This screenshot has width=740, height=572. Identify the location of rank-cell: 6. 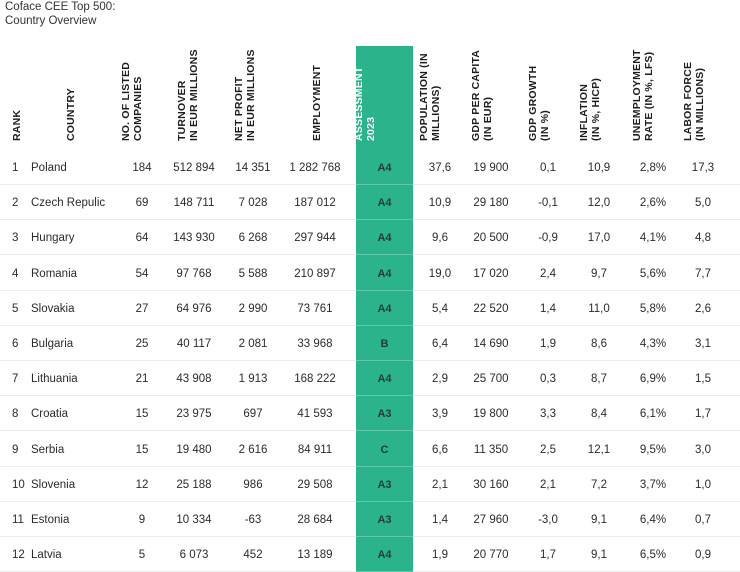
(15, 344).